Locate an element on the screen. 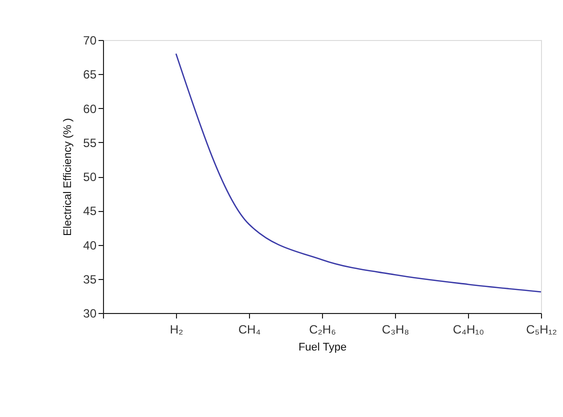  y-tick-label: 55 is located at coordinates (90, 143).